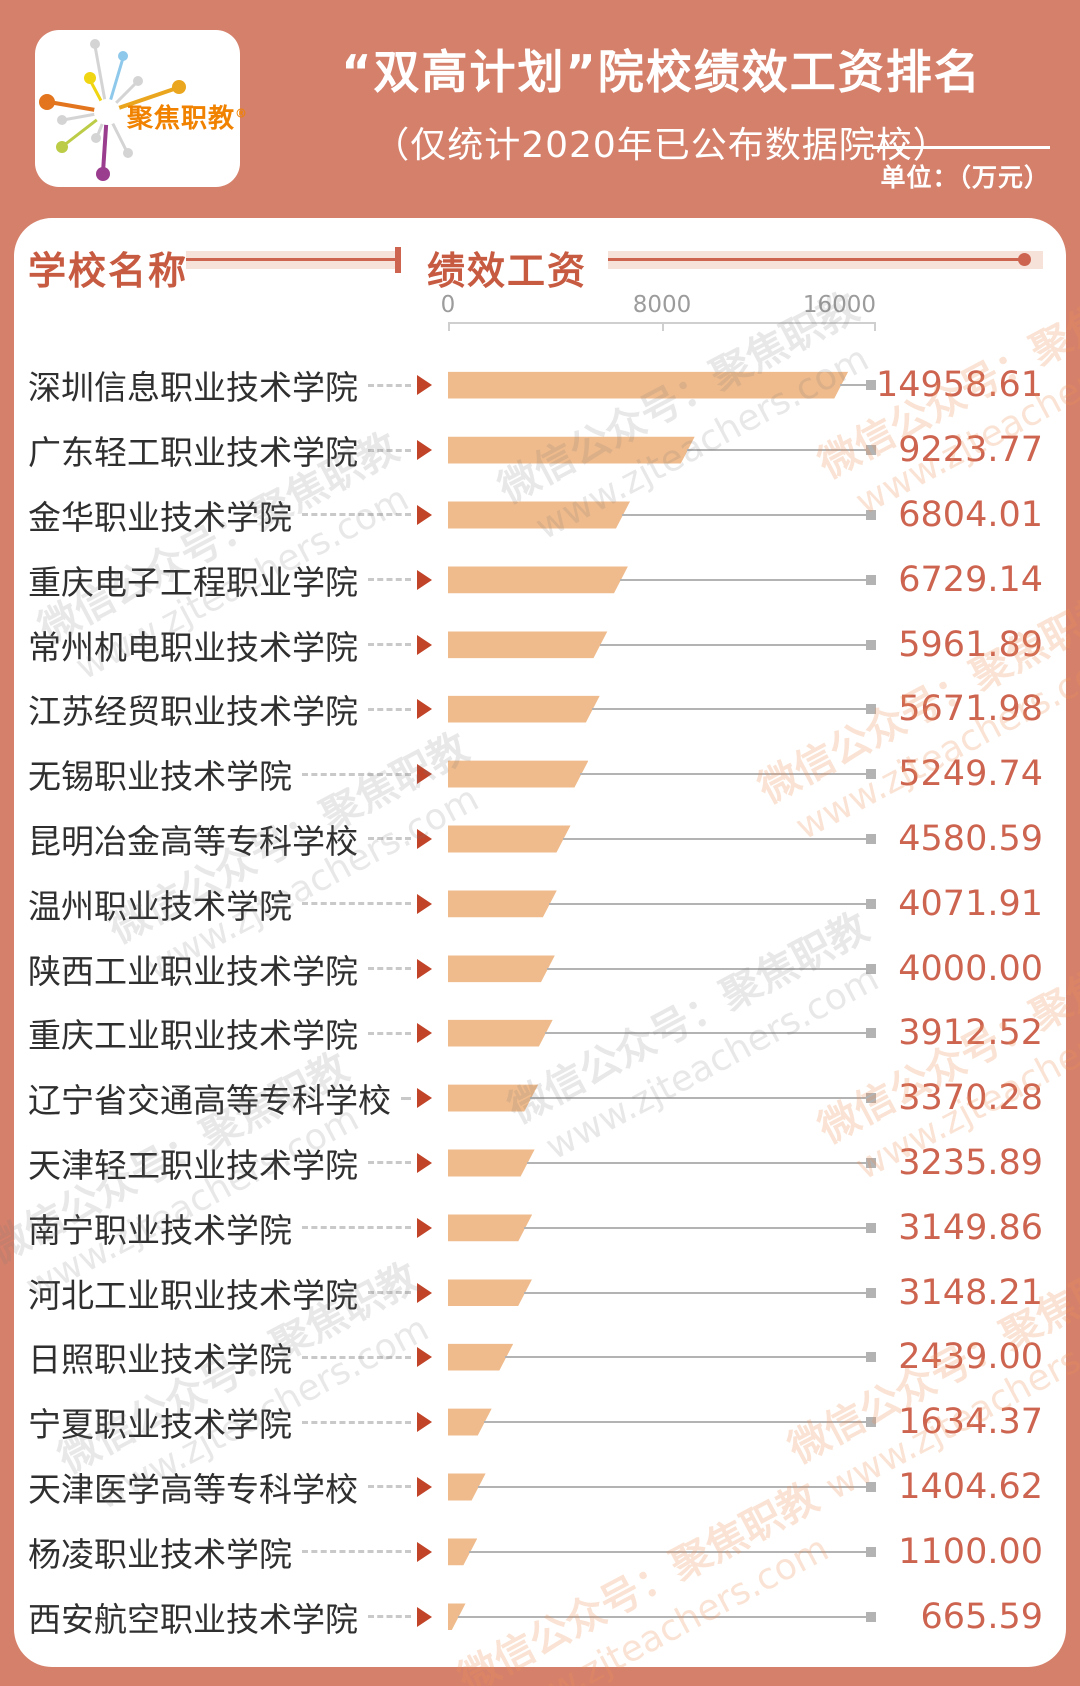  Describe the element at coordinates (540, 903) in the screenshot. I see `chart-row: 温州职业技术学院 4071.91` at that location.